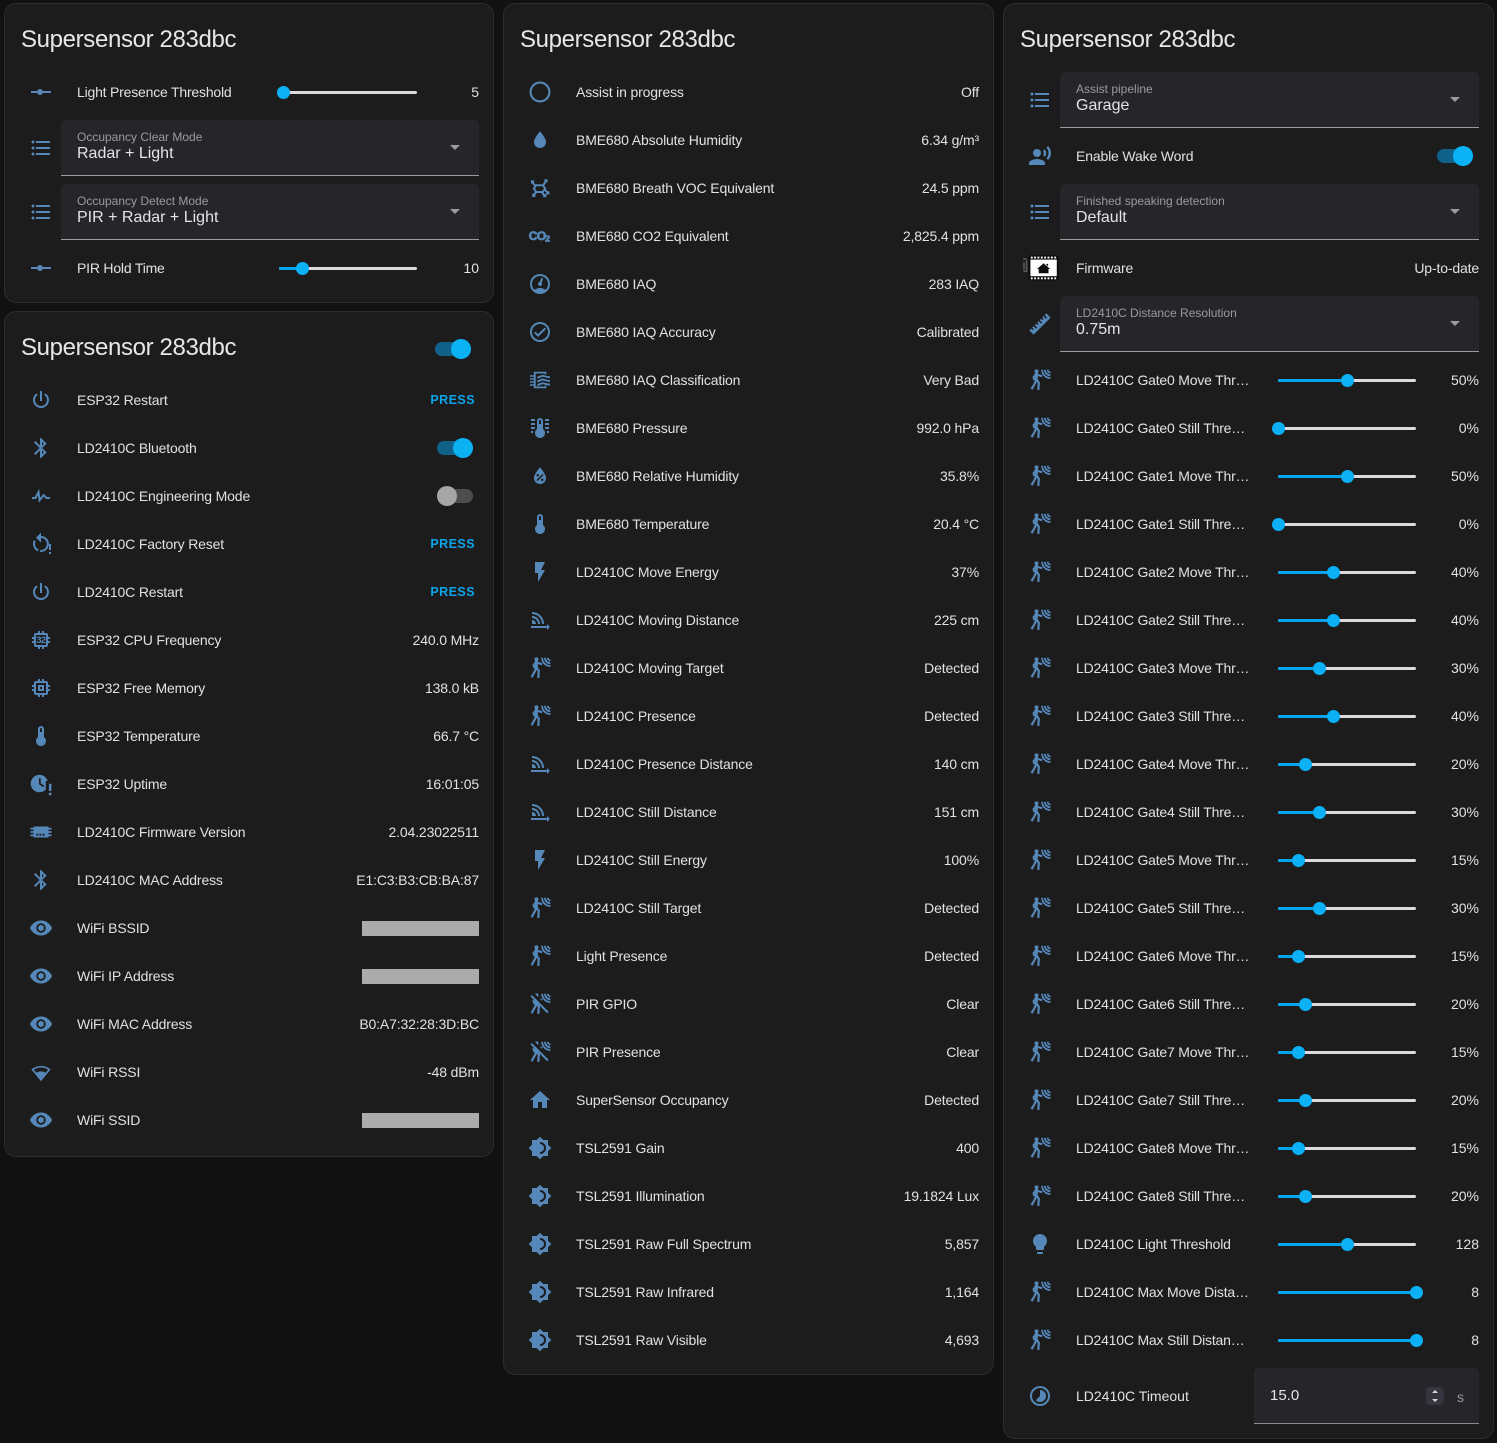 This screenshot has height=1443, width=1497. I want to click on svg-text: 2, so click(547, 239).